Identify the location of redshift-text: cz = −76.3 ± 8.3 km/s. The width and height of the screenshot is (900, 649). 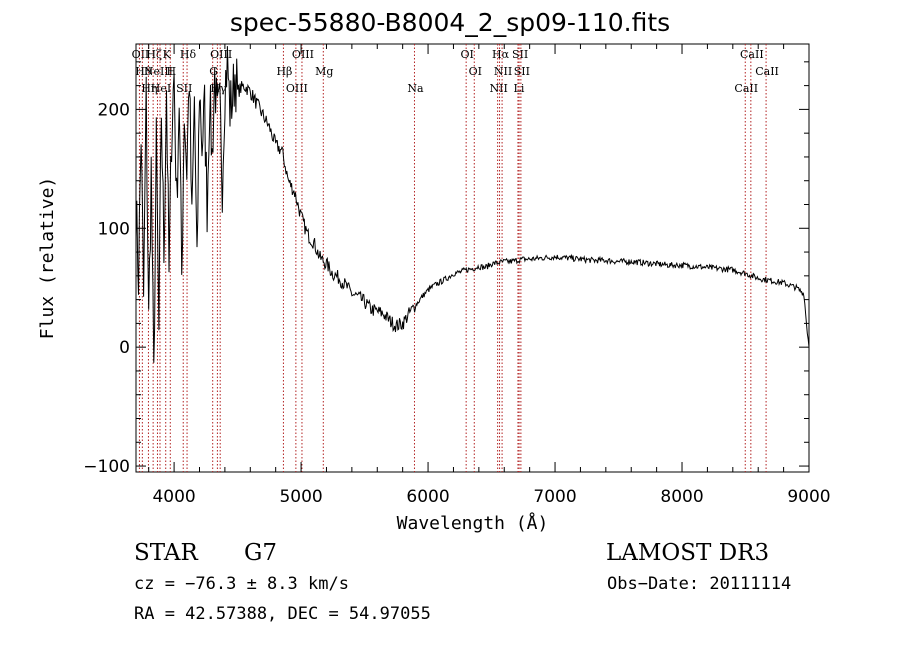
(241, 584).